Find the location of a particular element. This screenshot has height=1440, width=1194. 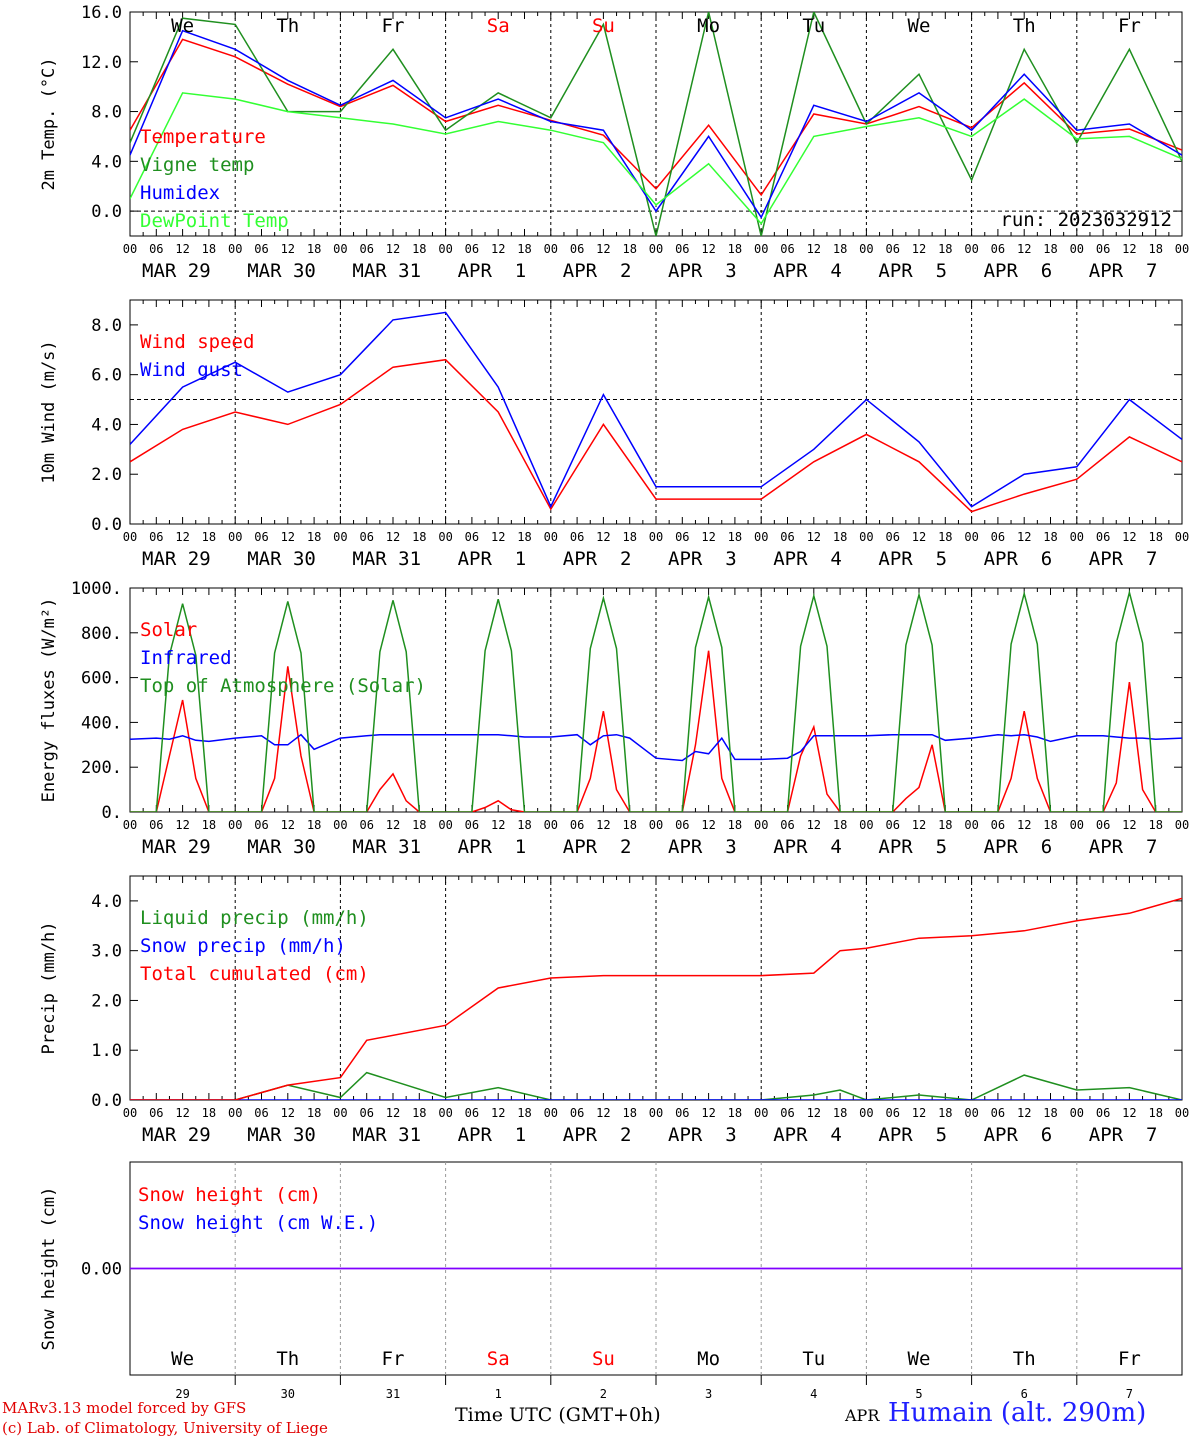

day-number: 6 is located at coordinates (1024, 1394).